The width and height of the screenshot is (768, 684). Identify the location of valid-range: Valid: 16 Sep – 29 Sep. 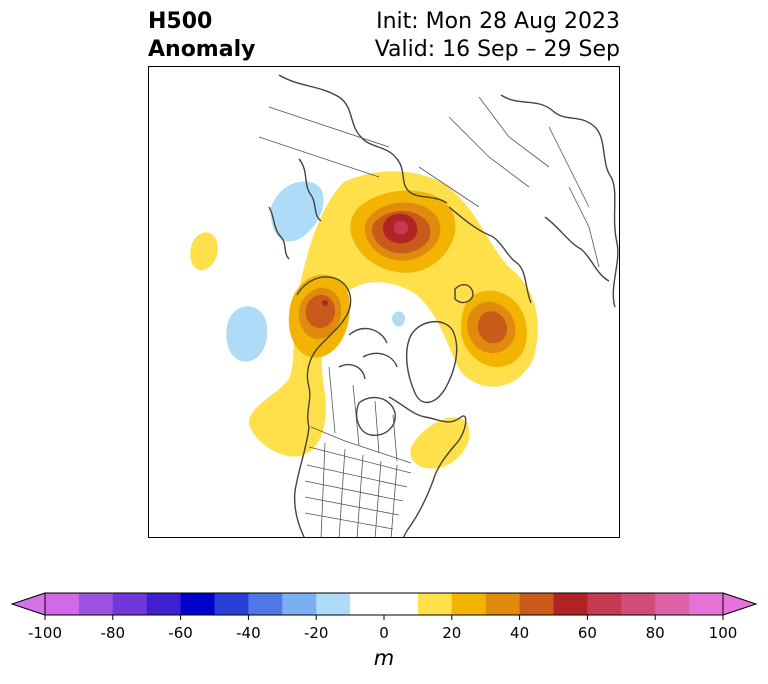
(497, 49).